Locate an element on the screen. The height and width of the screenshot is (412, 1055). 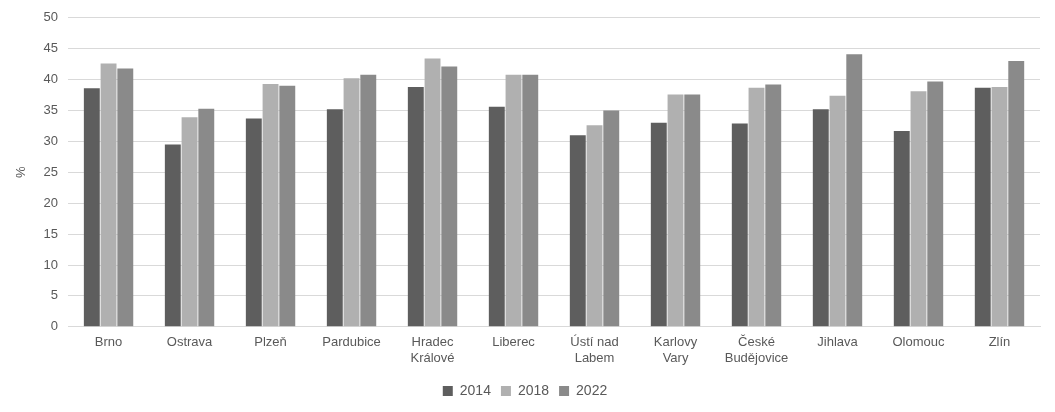
legend-label: 2014 is located at coordinates (475, 389).